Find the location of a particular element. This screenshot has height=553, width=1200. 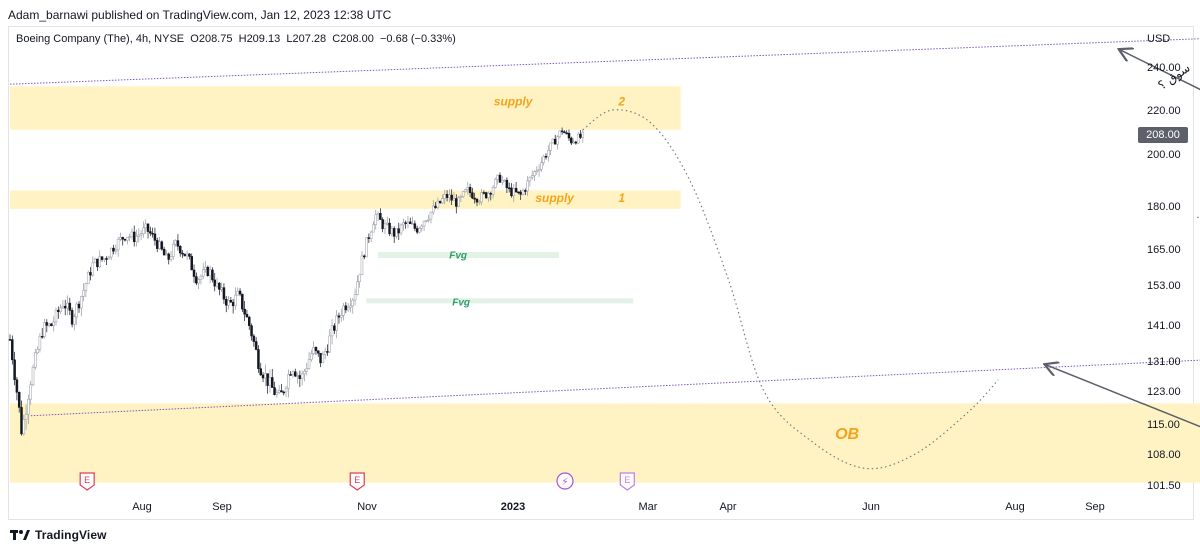

symbol-label: Boeing Company (The), 4h, NYSE is located at coordinates (100, 39).